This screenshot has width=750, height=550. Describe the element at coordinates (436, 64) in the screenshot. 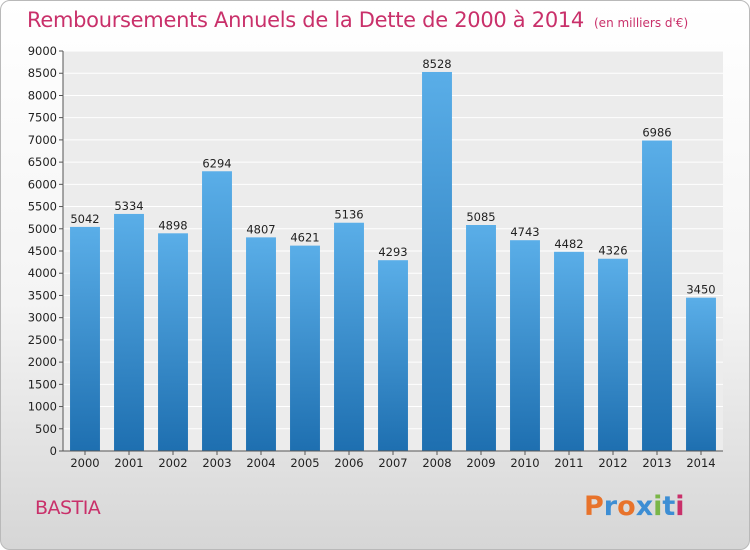

I see `data-label-2008: 8528` at that location.